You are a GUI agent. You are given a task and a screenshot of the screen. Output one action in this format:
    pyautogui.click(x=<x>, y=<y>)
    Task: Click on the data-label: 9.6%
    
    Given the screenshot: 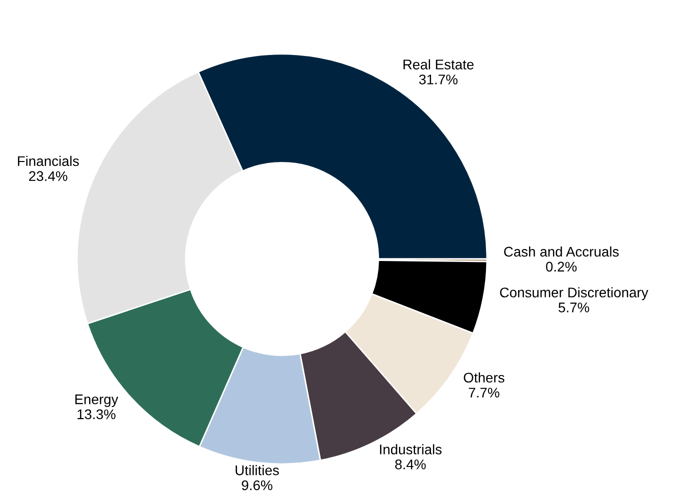 What is the action you would take?
    pyautogui.click(x=257, y=485)
    